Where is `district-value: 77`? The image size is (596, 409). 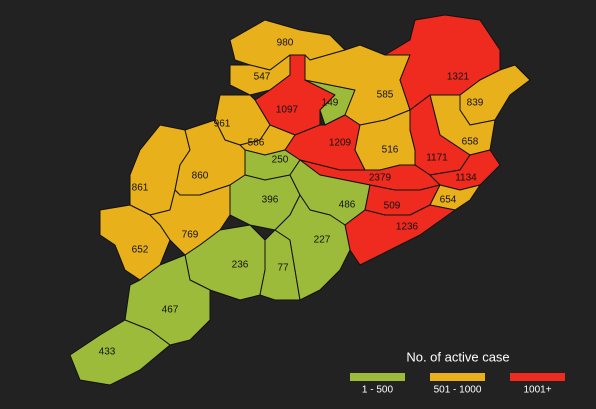 district-value: 77 is located at coordinates (283, 268).